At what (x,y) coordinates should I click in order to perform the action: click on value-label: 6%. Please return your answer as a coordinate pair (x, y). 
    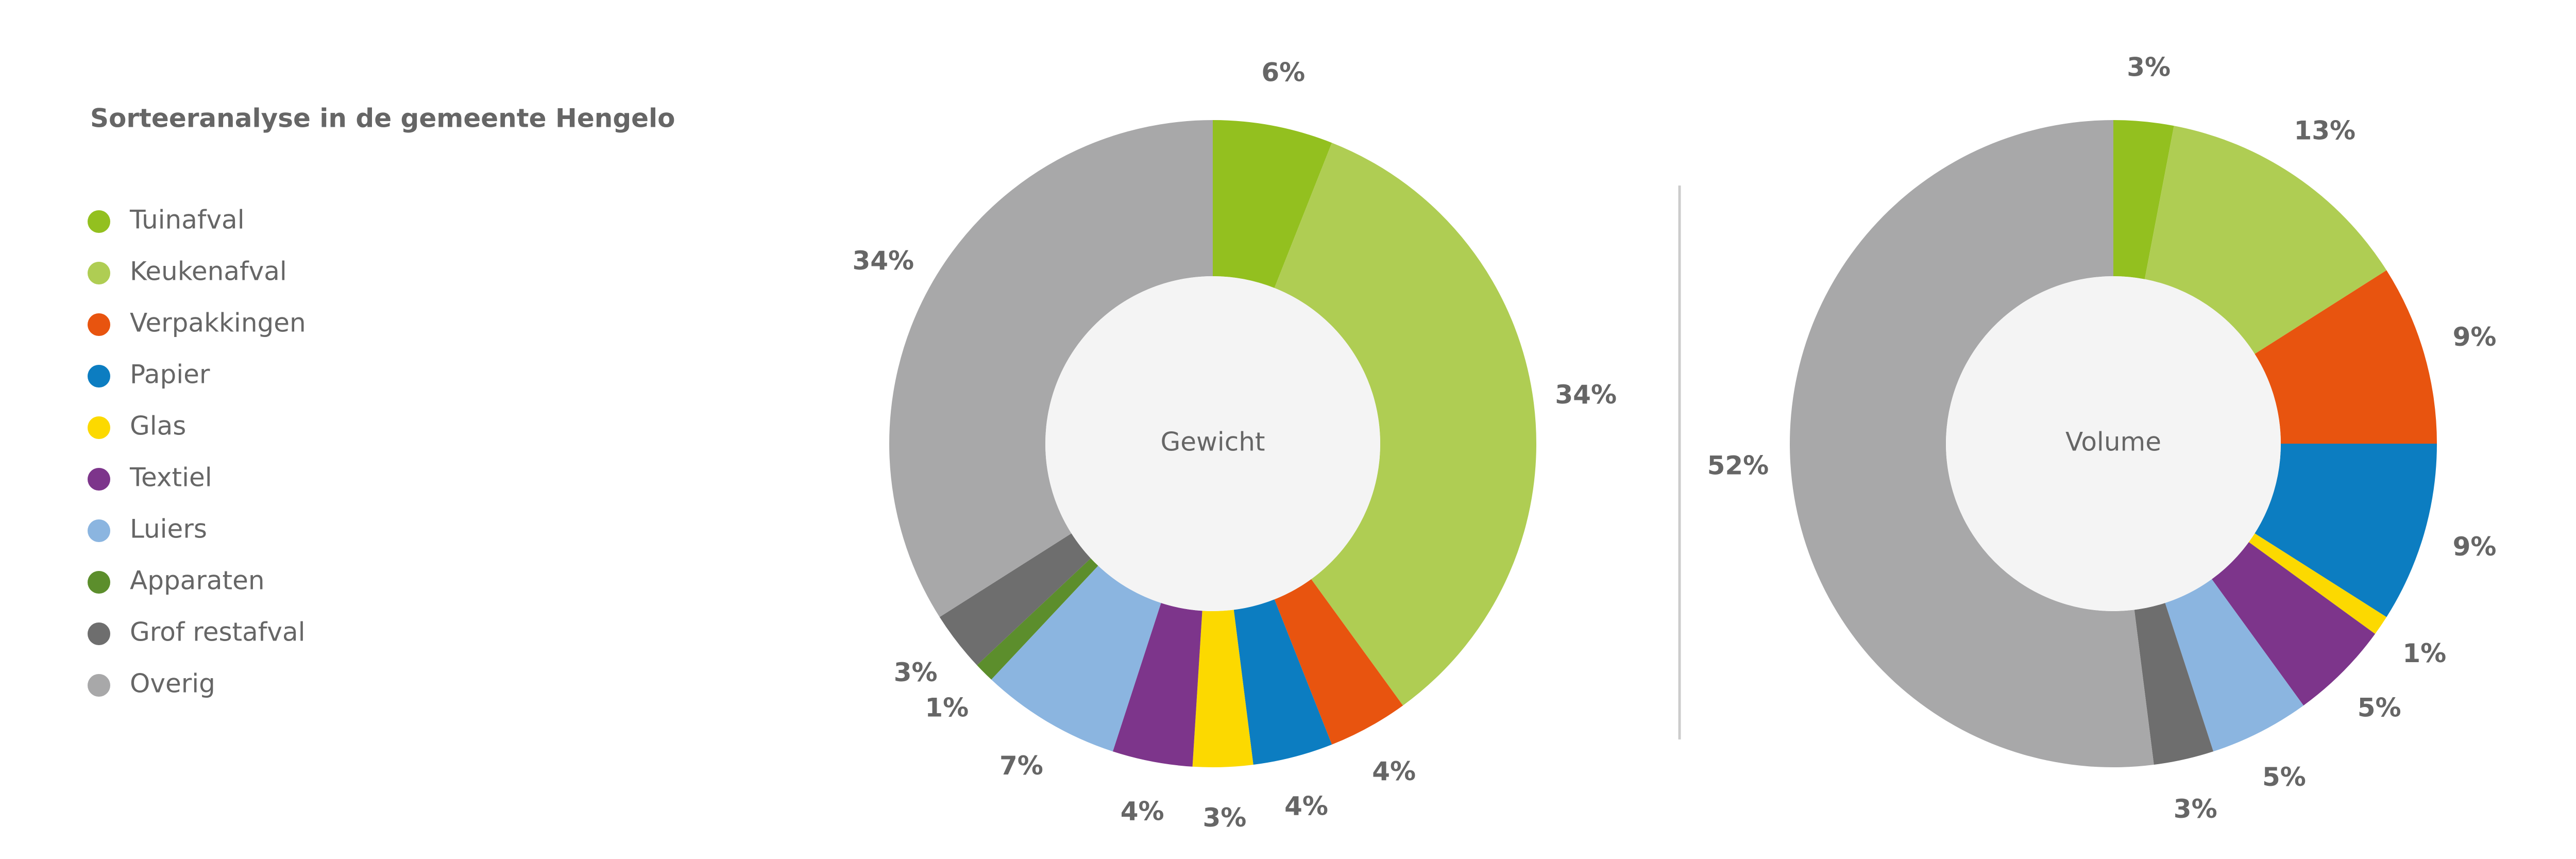
    Looking at the image, I should click on (1283, 72).